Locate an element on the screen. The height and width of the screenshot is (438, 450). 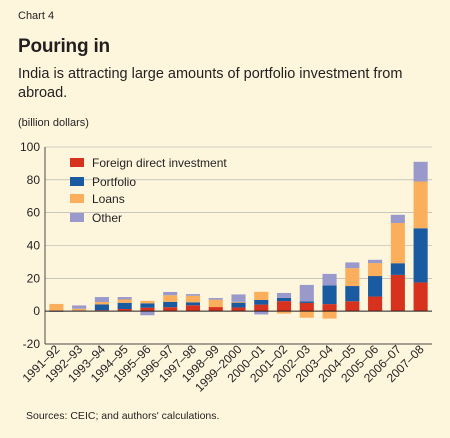
y-tick-label: 80 is located at coordinates (34, 180).